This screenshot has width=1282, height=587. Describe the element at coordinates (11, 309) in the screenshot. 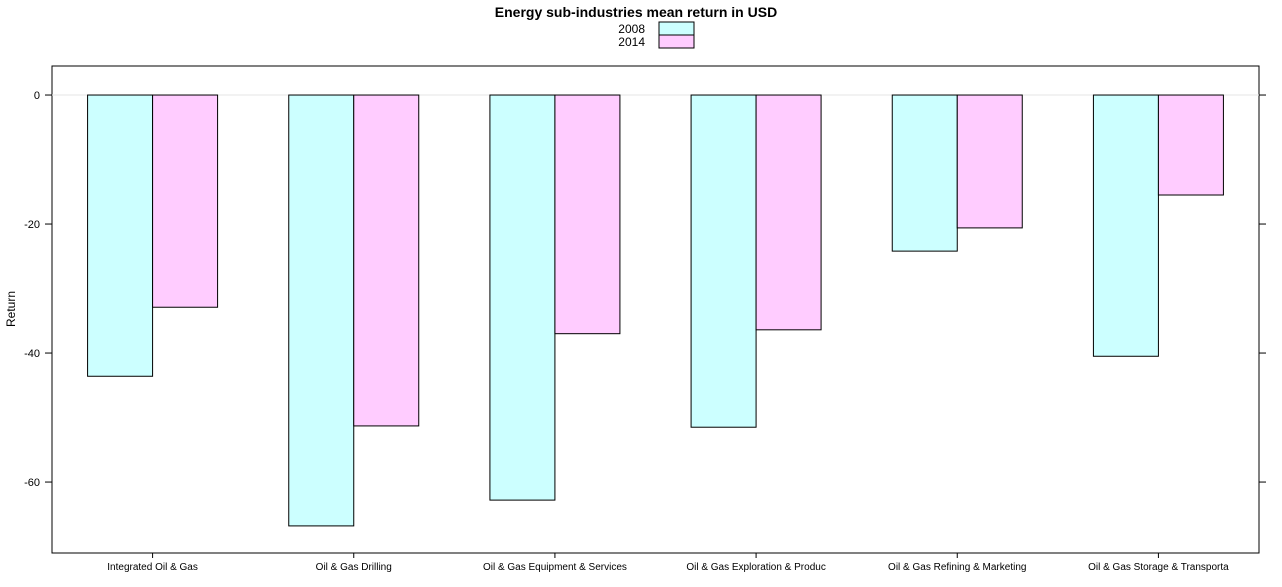

I see `y-axis-label: Return` at that location.